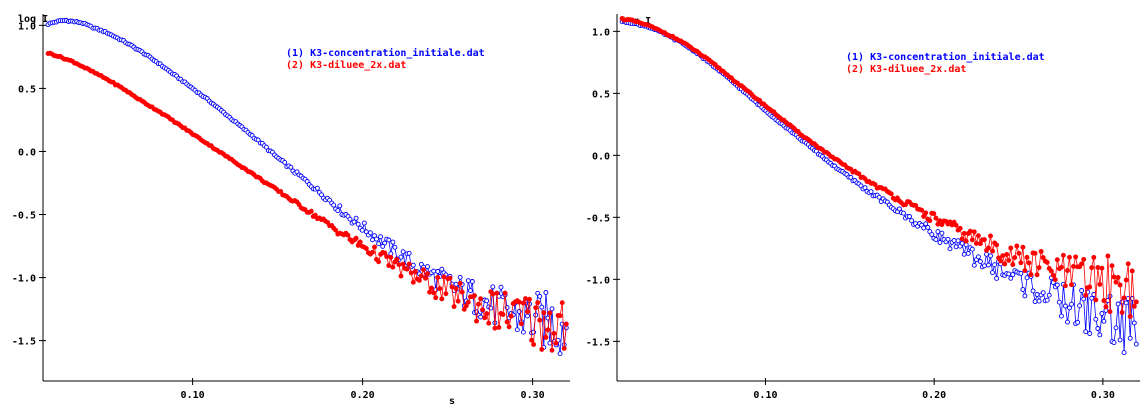 The image size is (1147, 409). I want to click on x-tick-label: 0.30, so click(533, 395).